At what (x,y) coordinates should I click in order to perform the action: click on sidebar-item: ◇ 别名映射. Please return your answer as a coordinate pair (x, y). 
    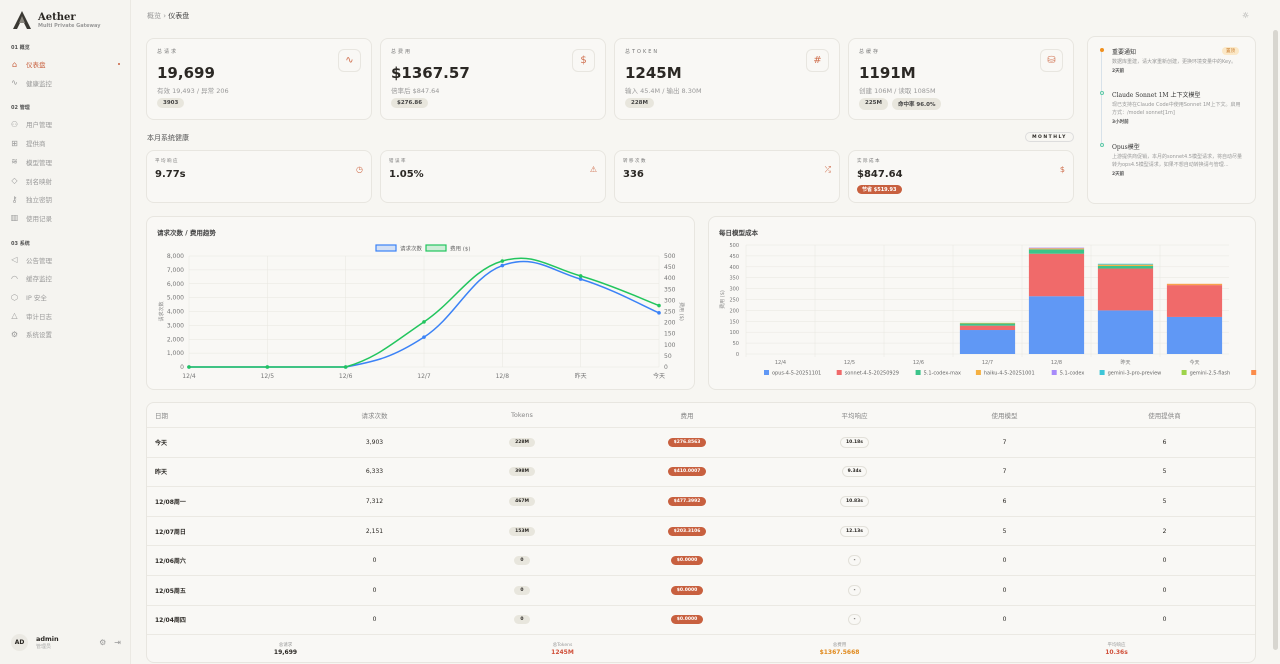
    Looking at the image, I should click on (66, 181).